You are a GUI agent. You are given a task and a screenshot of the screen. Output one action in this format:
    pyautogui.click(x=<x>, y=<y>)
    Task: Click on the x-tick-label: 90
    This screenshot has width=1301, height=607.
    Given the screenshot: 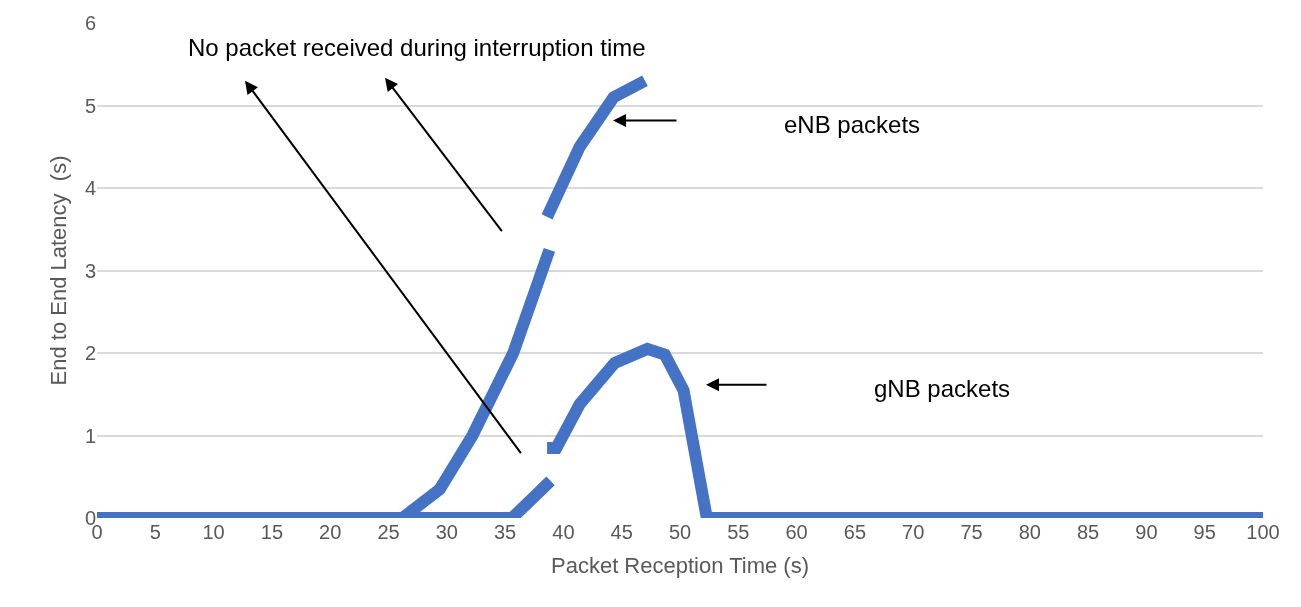 What is the action you would take?
    pyautogui.click(x=1146, y=532)
    